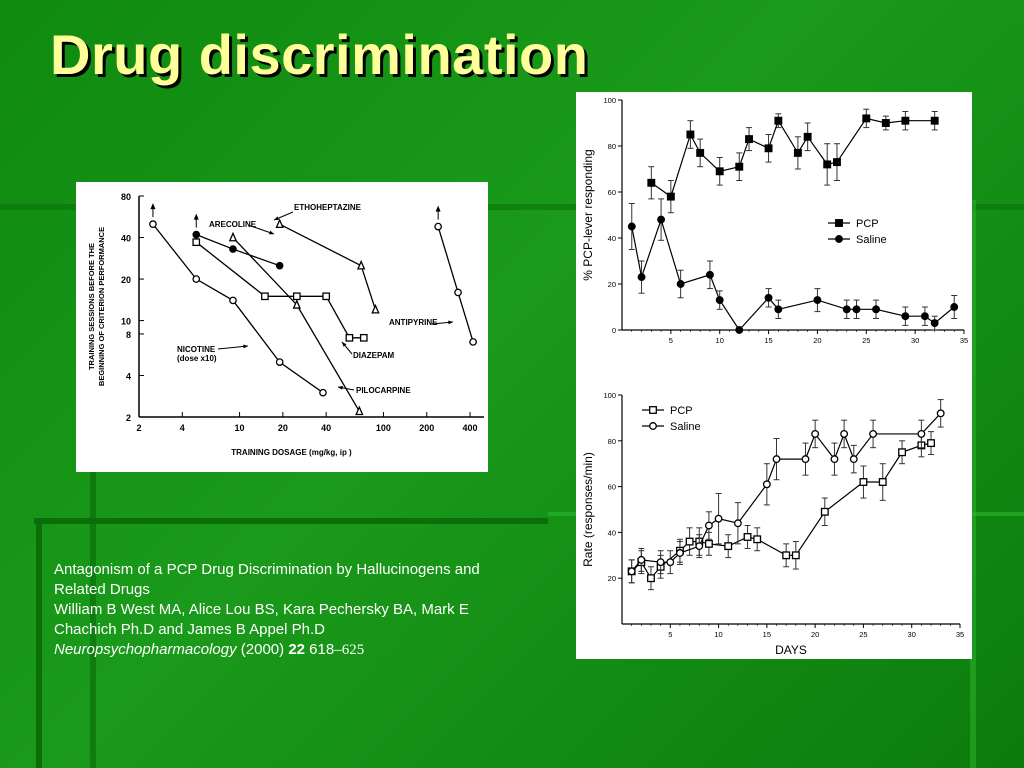 This screenshot has width=1024, height=768. What do you see at coordinates (101, 306) in the screenshot?
I see `y-axis-label: BEGINNING OF CRITERION PERFORMANCE` at bounding box center [101, 306].